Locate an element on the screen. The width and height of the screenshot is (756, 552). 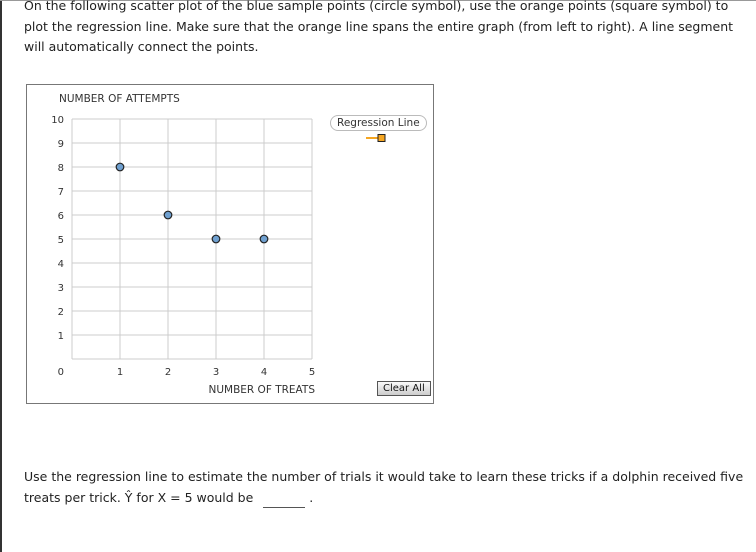
question-suffix: . is located at coordinates (311, 497).